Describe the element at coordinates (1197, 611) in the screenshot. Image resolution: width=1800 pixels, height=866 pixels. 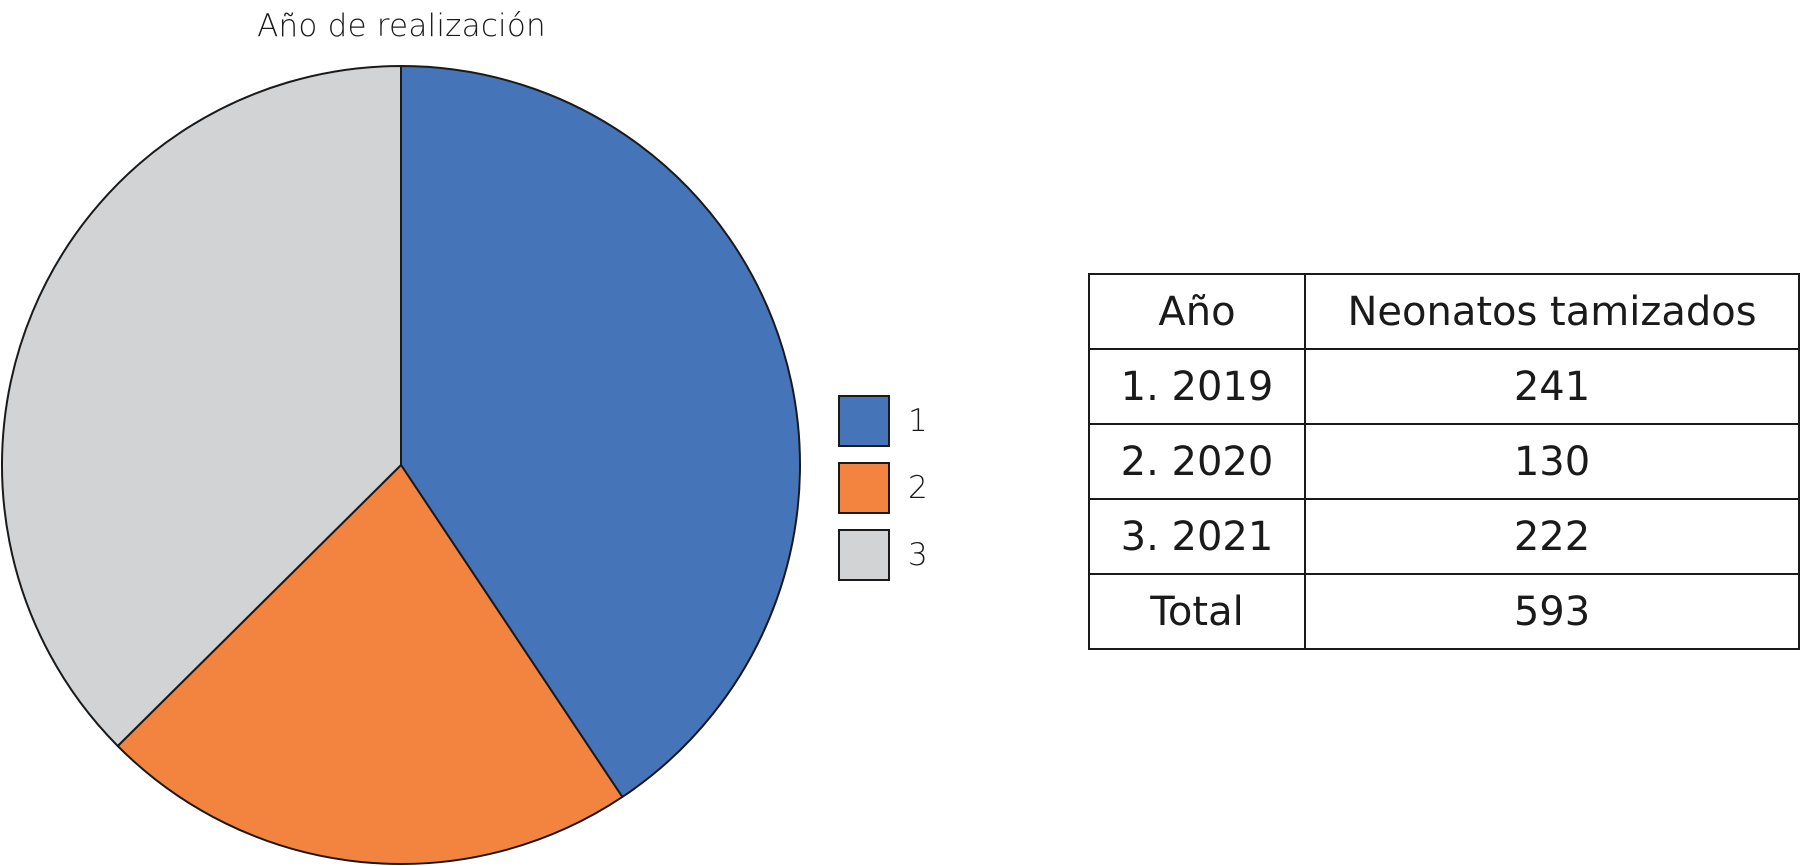
I see `table-cell-total-label: Total` at that location.